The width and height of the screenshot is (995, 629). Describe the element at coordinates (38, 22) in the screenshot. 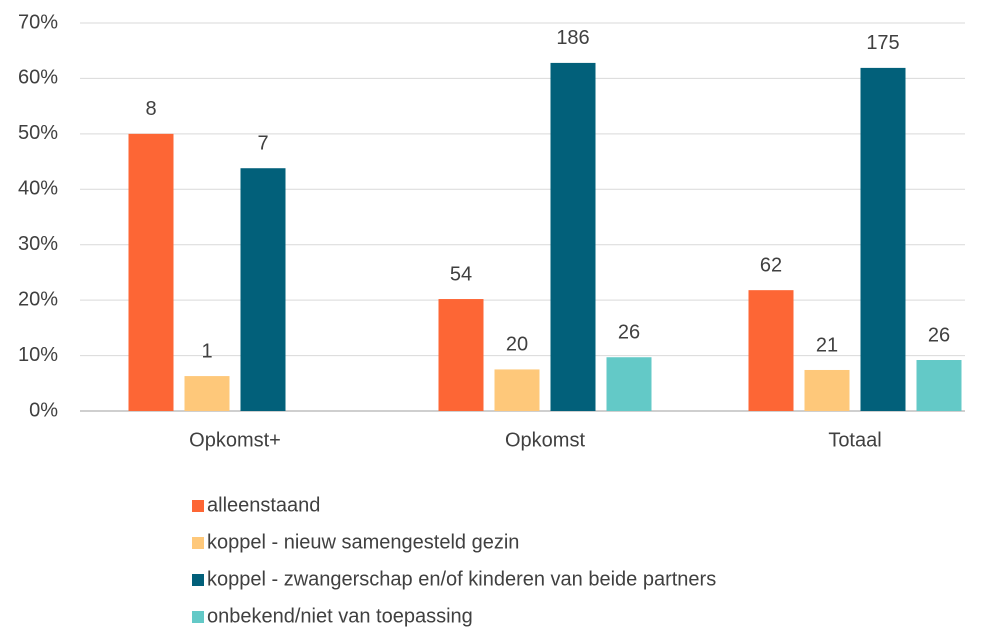

I see `y-tick-label: 70%` at that location.